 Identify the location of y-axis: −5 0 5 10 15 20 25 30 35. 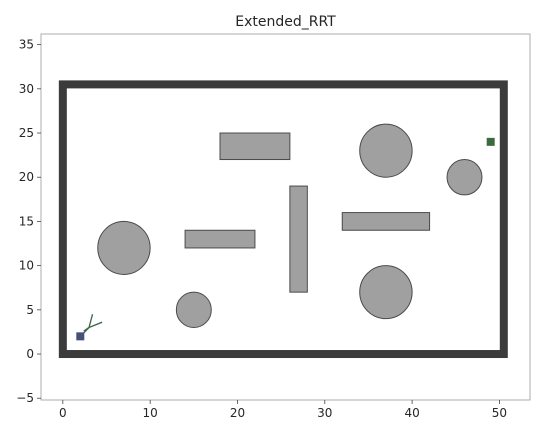
(28, 221).